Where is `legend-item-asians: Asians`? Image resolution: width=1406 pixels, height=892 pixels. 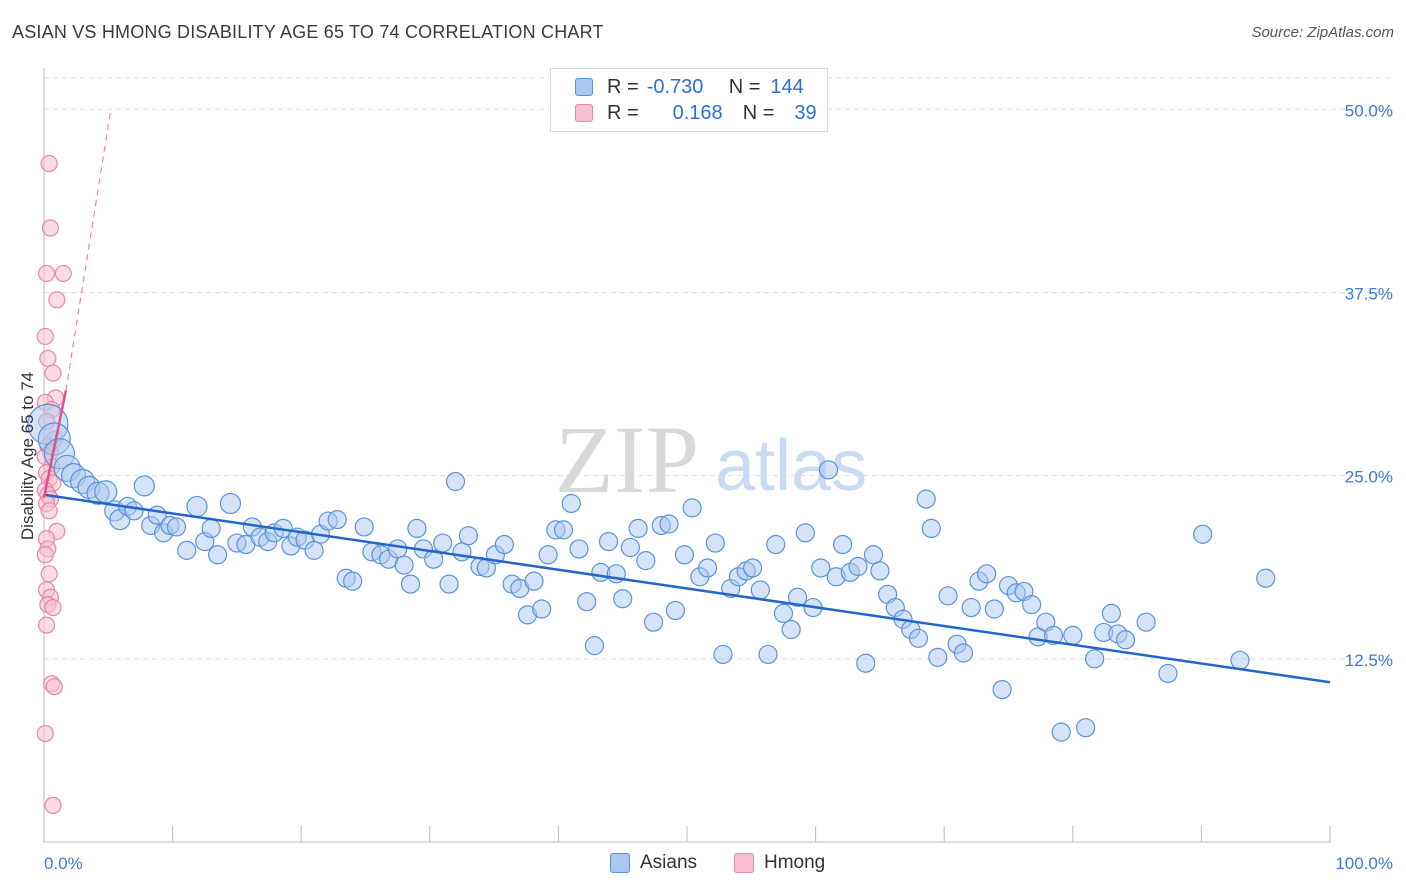 legend-item-asians: Asians is located at coordinates (653, 863).